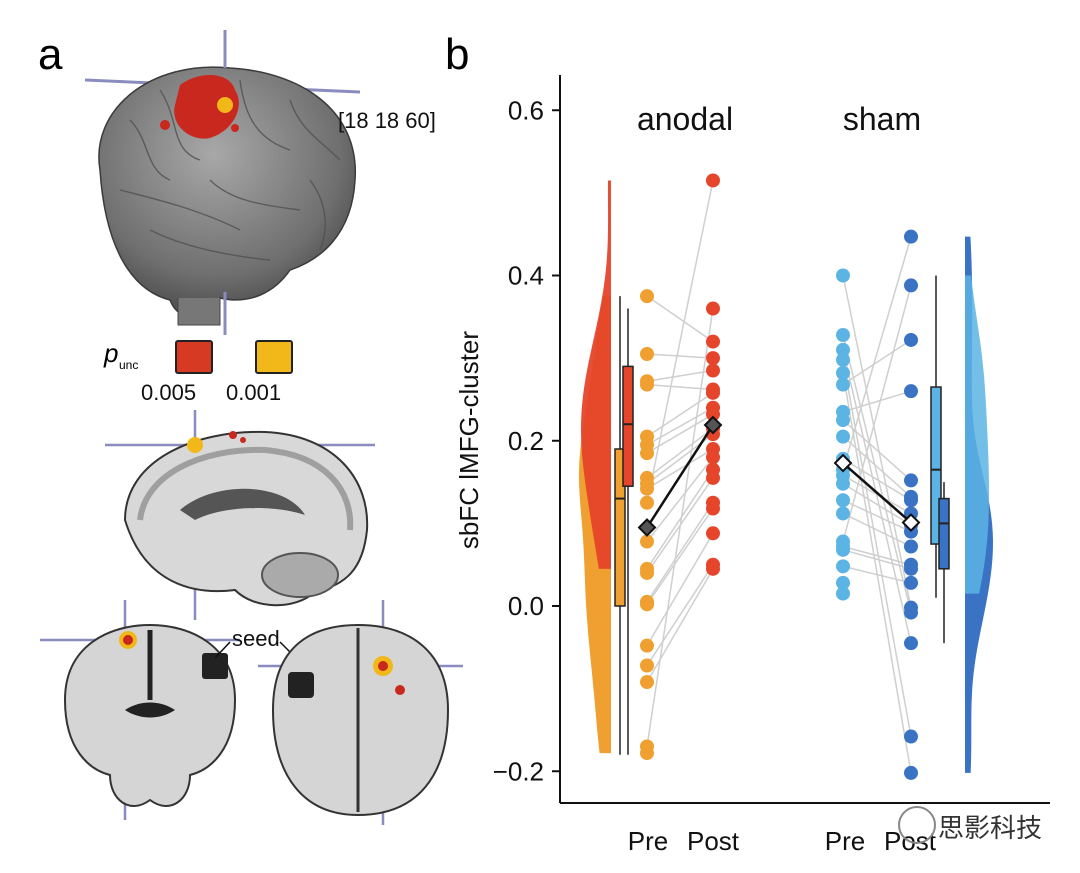  What do you see at coordinates (129, 365) in the screenshot?
I see `legend-p-subscript: unc` at bounding box center [129, 365].